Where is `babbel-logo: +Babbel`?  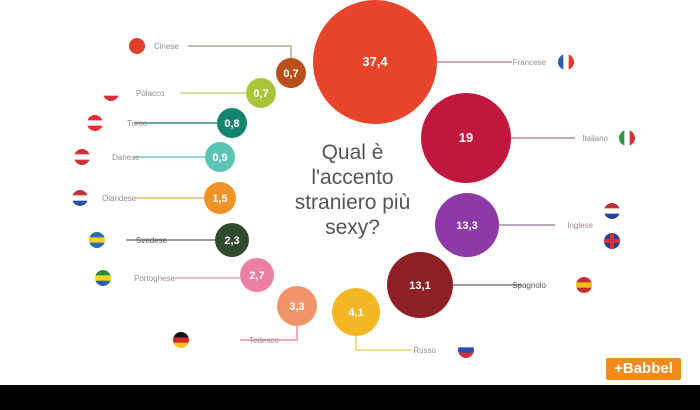
babbel-logo: +Babbel is located at coordinates (643, 369).